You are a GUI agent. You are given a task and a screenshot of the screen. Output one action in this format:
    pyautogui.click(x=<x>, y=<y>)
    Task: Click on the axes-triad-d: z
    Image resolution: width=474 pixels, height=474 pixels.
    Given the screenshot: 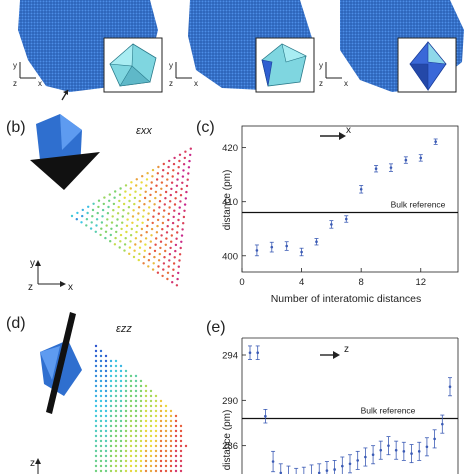 What is the action you would take?
    pyautogui.click(x=35, y=466)
    